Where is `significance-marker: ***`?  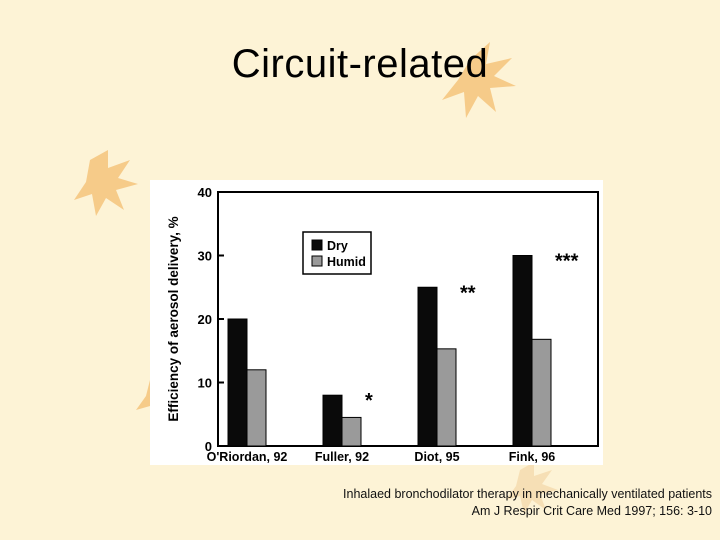
significance-marker: *** is located at coordinates (567, 262).